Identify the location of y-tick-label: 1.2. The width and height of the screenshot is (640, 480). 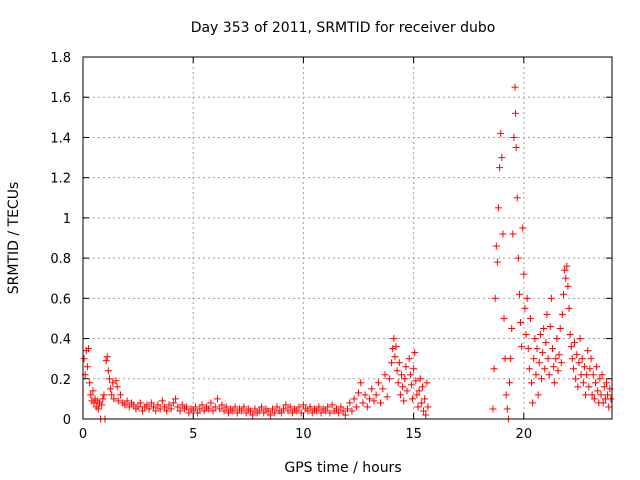
(60, 179).